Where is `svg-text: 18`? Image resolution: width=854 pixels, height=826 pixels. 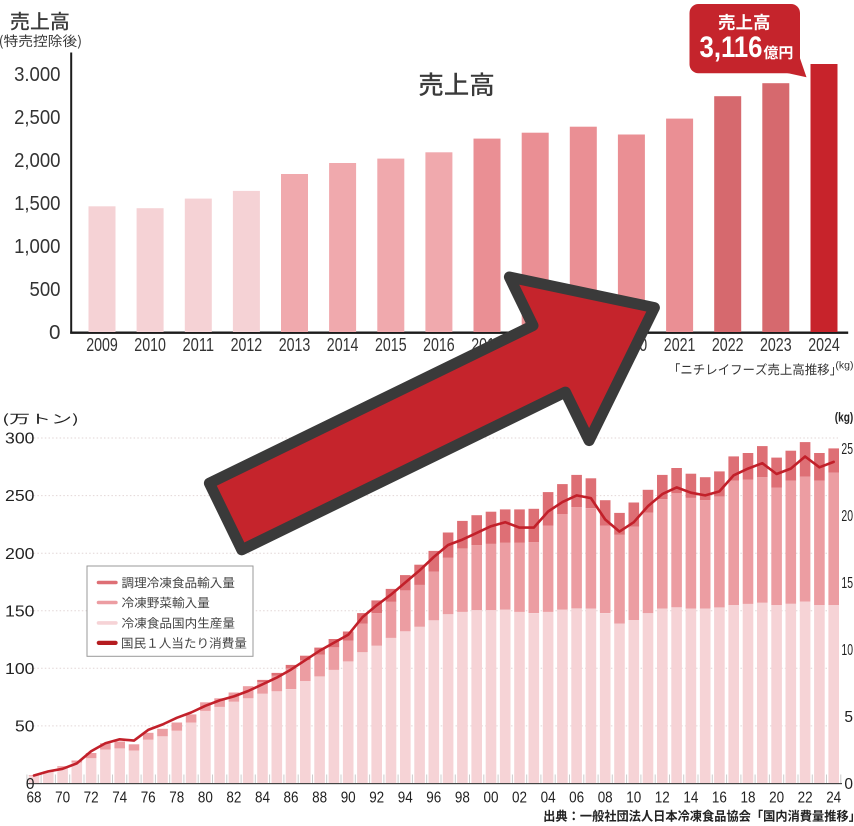
svg-text: 18 is located at coordinates (748, 798).